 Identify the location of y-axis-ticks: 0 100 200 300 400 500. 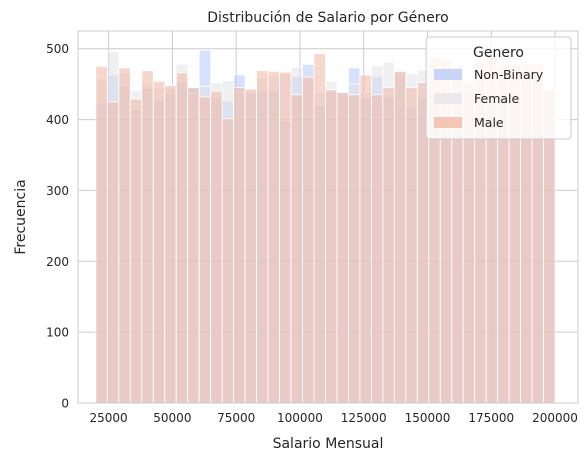
(57, 226).